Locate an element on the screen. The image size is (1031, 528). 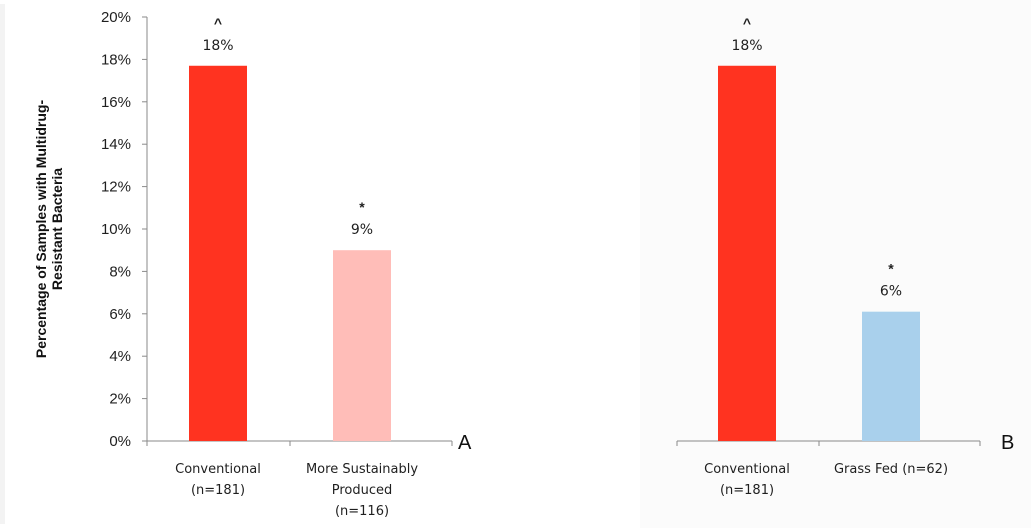
category-label-a-1: Conventional (n=181) is located at coordinates (218, 480).